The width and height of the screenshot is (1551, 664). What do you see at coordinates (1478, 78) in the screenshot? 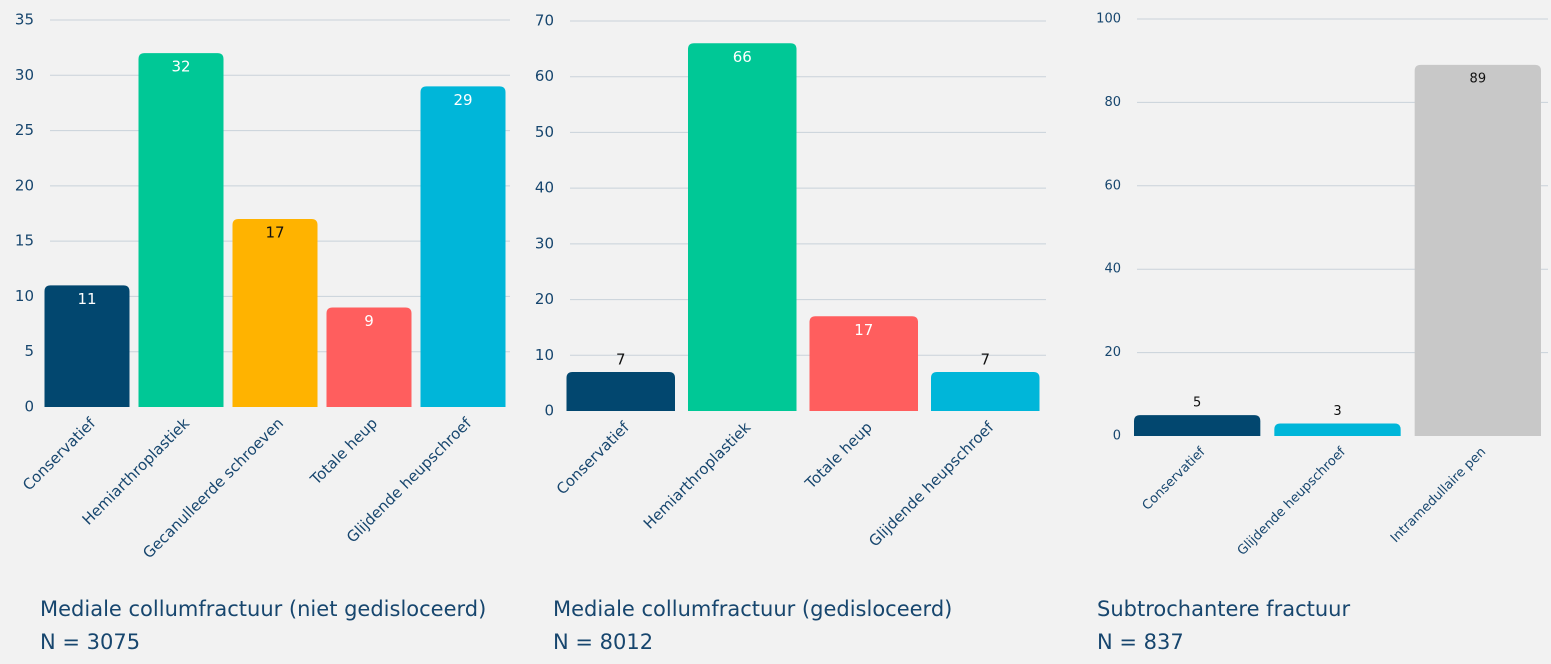
I see `data-label: 89` at bounding box center [1478, 78].